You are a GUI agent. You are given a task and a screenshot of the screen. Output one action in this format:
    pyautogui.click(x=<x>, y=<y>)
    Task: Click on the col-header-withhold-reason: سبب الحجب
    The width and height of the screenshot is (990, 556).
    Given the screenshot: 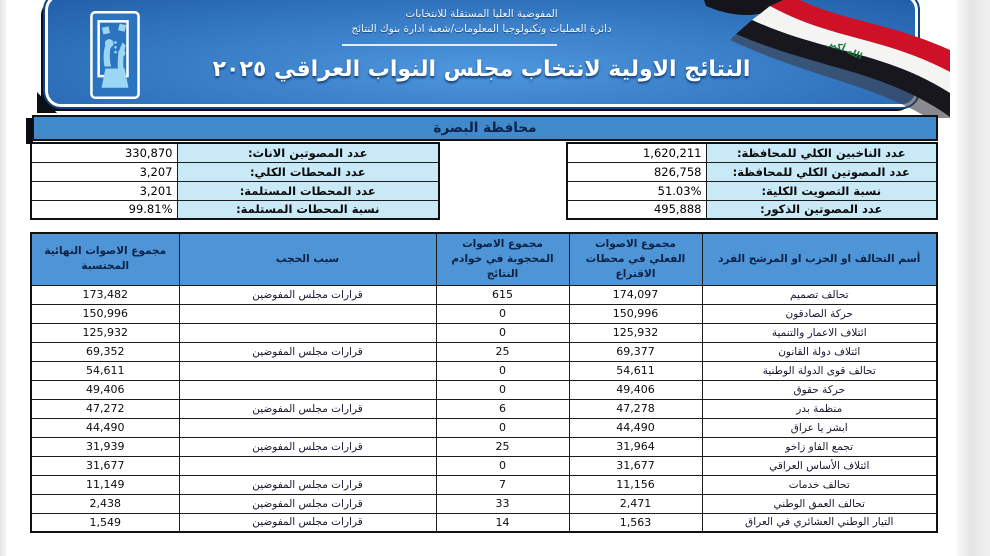 What is the action you would take?
    pyautogui.click(x=307, y=259)
    